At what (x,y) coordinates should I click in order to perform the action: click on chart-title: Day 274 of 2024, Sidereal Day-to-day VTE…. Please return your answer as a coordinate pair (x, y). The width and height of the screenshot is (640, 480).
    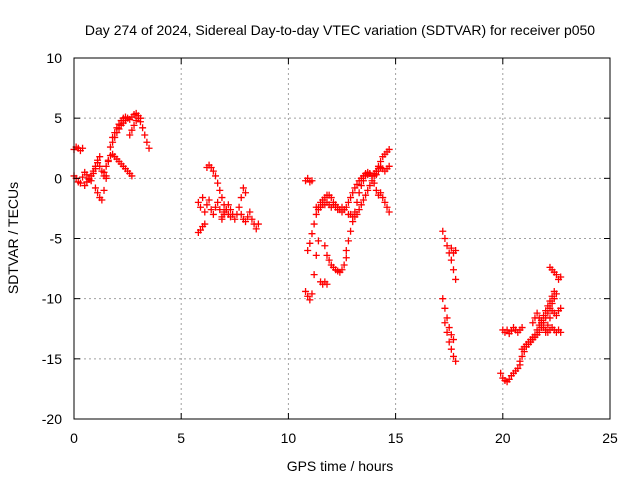
    Looking at the image, I should click on (340, 30).